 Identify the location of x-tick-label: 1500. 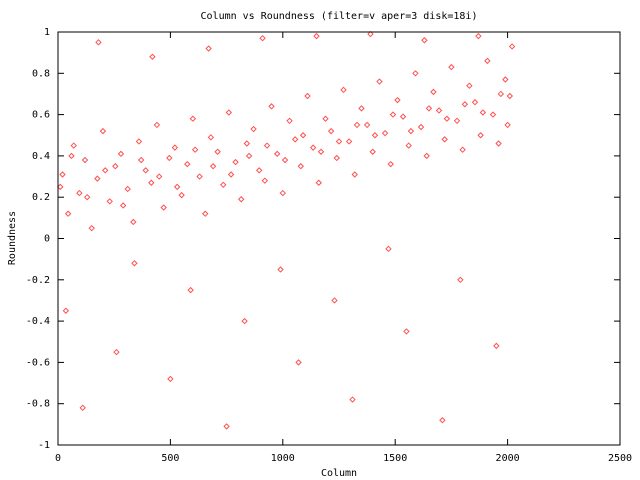
(395, 458).